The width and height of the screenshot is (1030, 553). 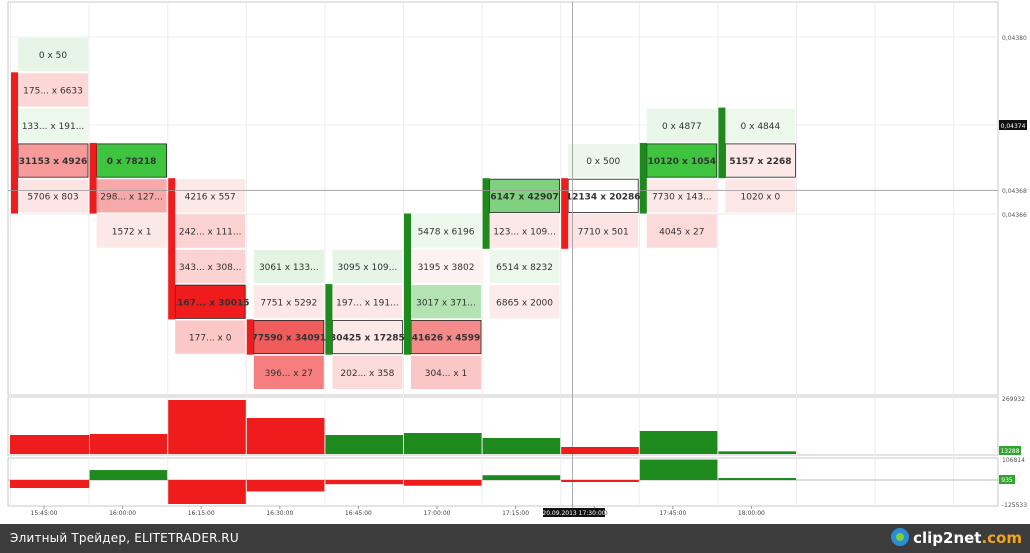 I want to click on cell-label: 5706 x 803, so click(x=52, y=197).